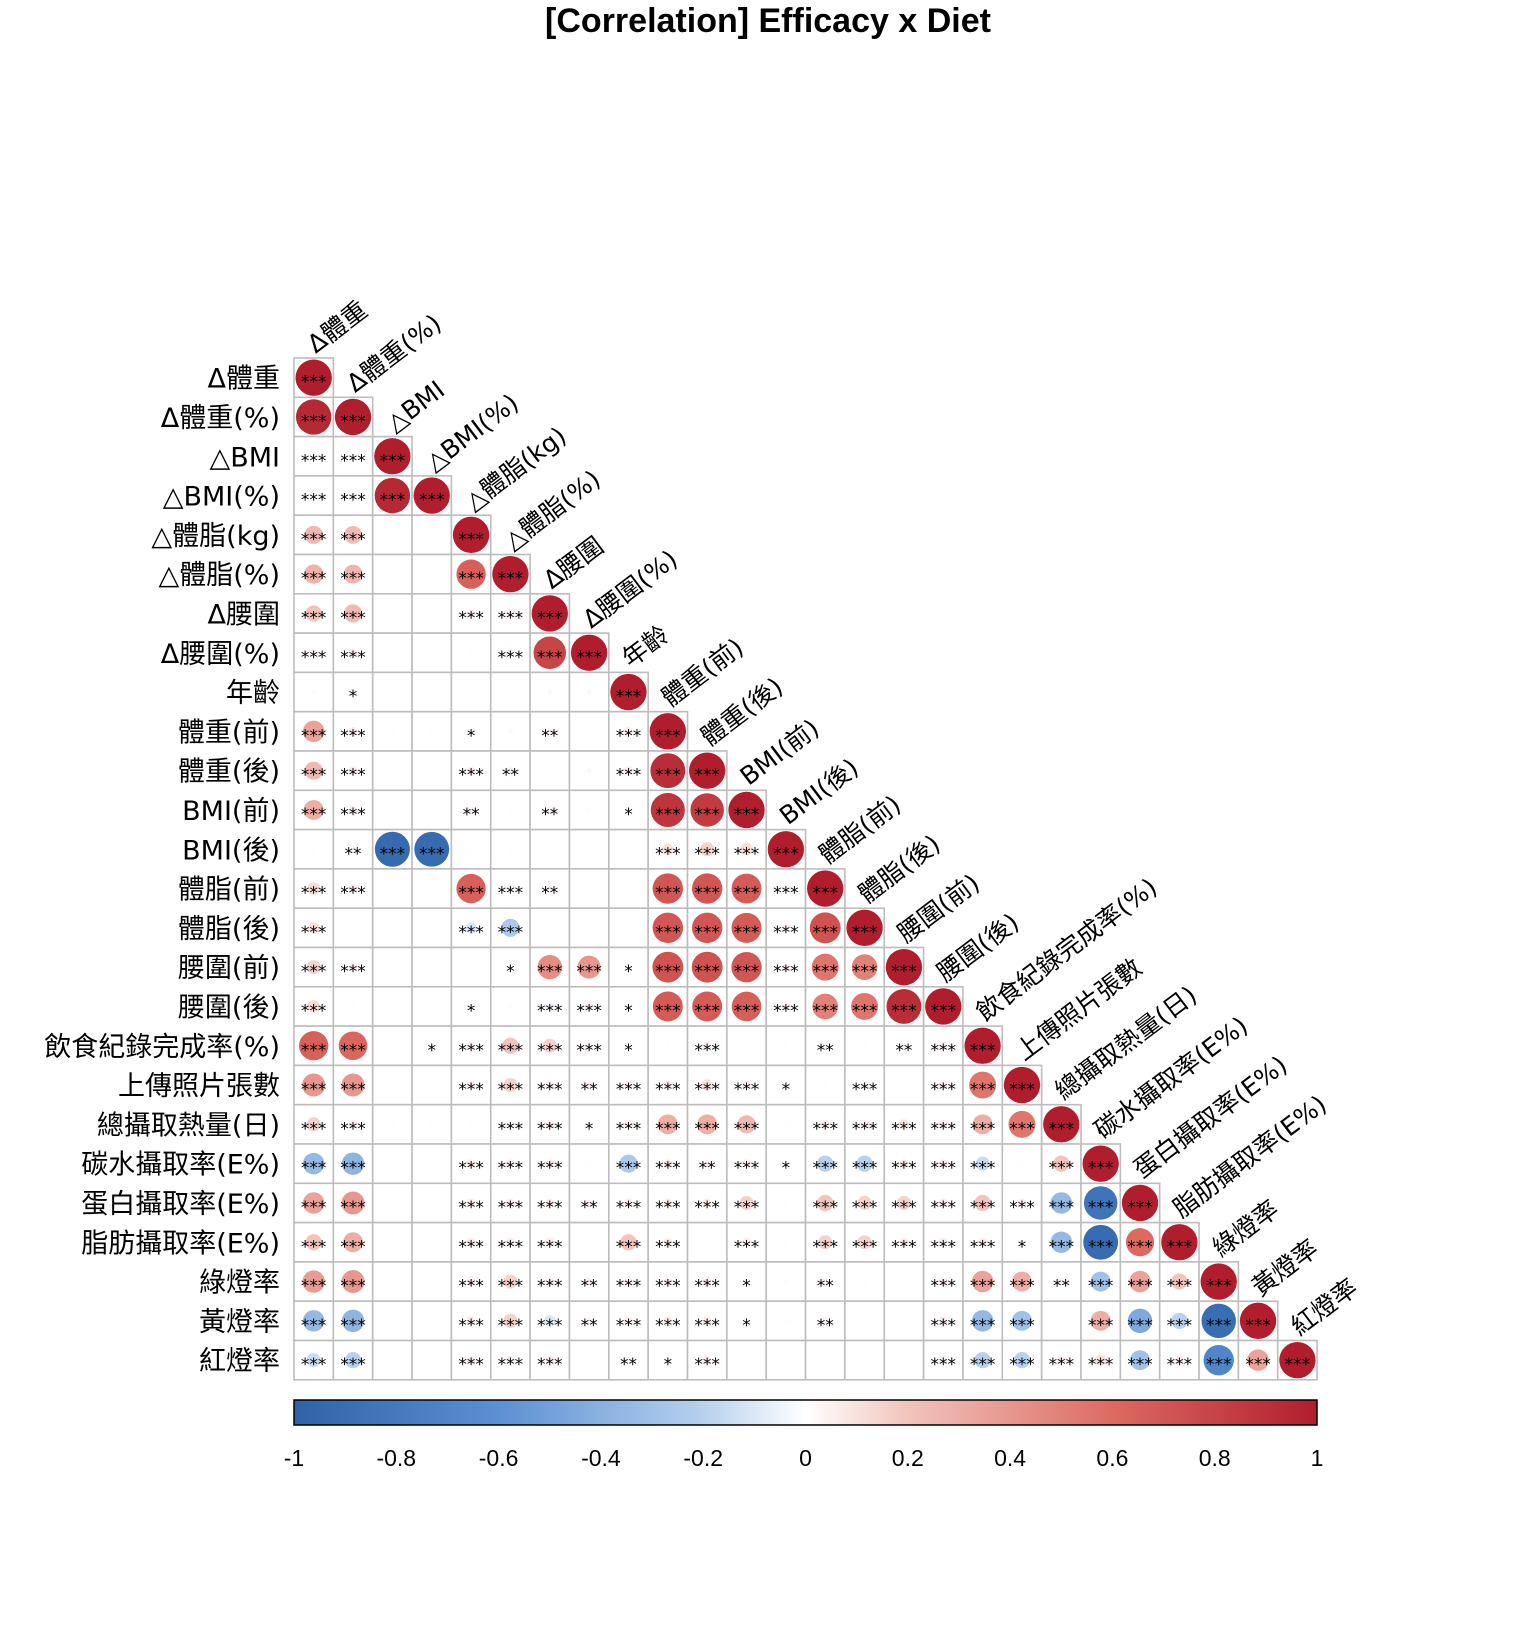 This screenshot has width=1536, height=1632. I want to click on row-label: 飲食紀錄完成率(%), so click(162, 1047).